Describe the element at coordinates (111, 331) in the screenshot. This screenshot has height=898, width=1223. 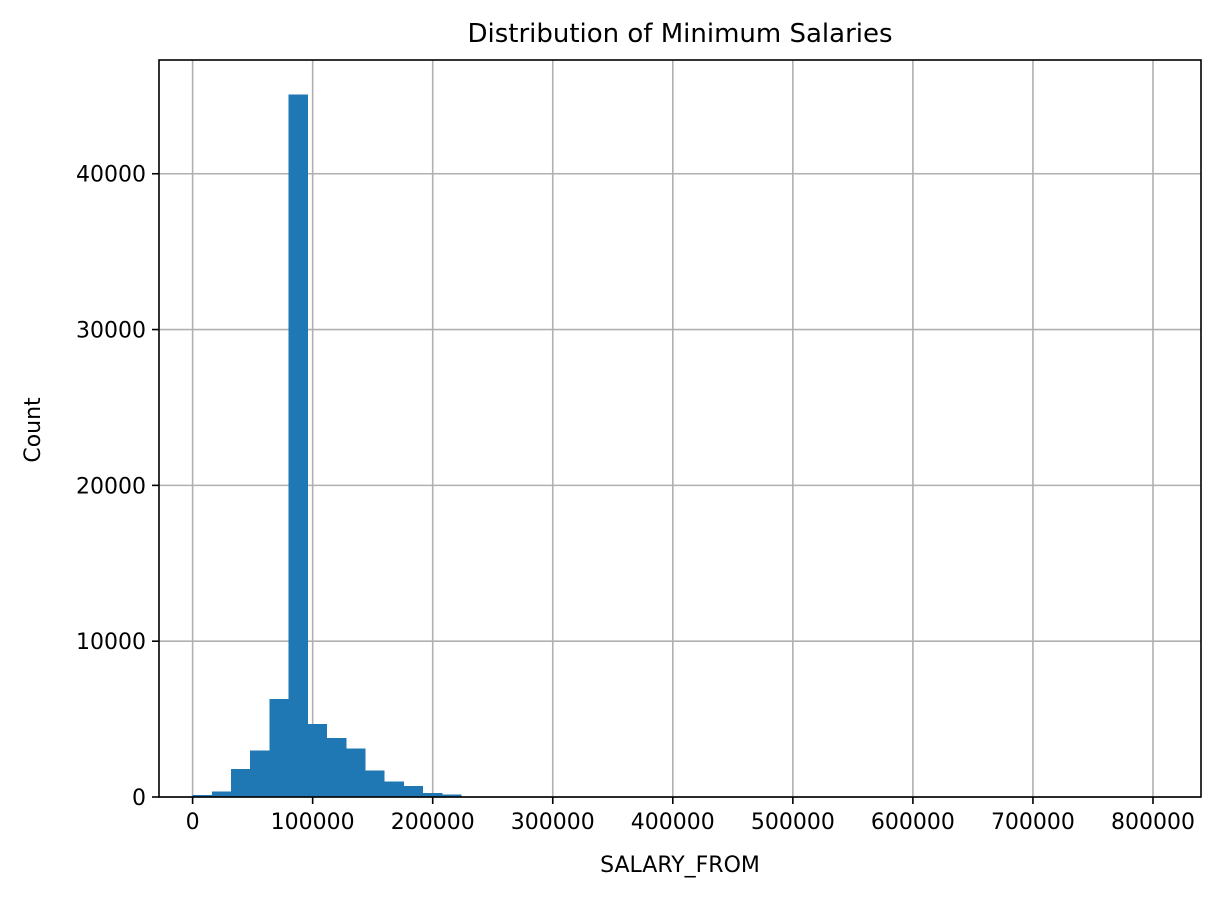
I see `y-tick-label: 30000` at that location.